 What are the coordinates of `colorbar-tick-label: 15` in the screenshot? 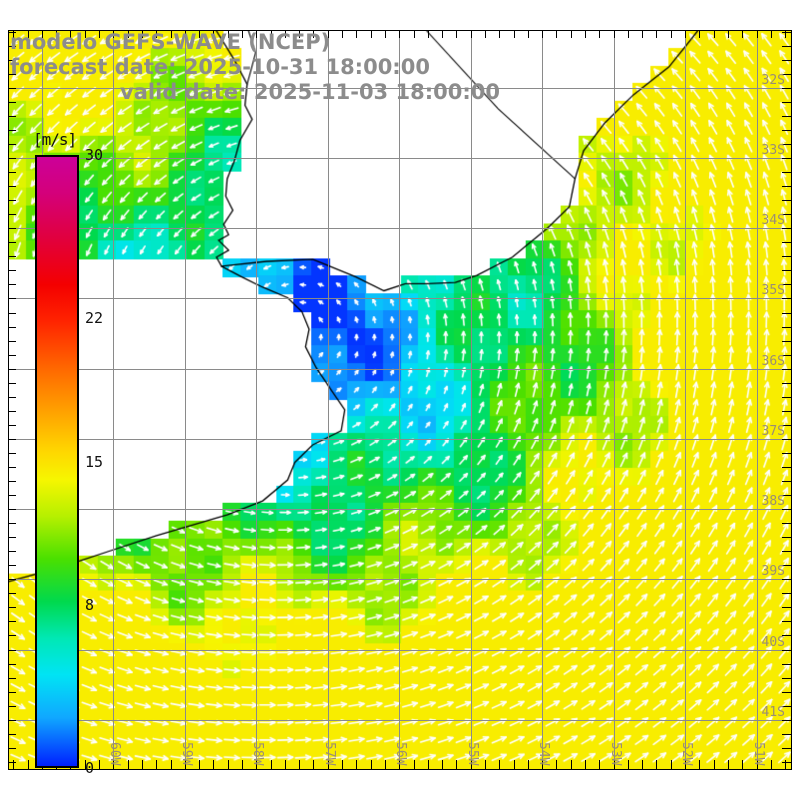 It's located at (94, 461).